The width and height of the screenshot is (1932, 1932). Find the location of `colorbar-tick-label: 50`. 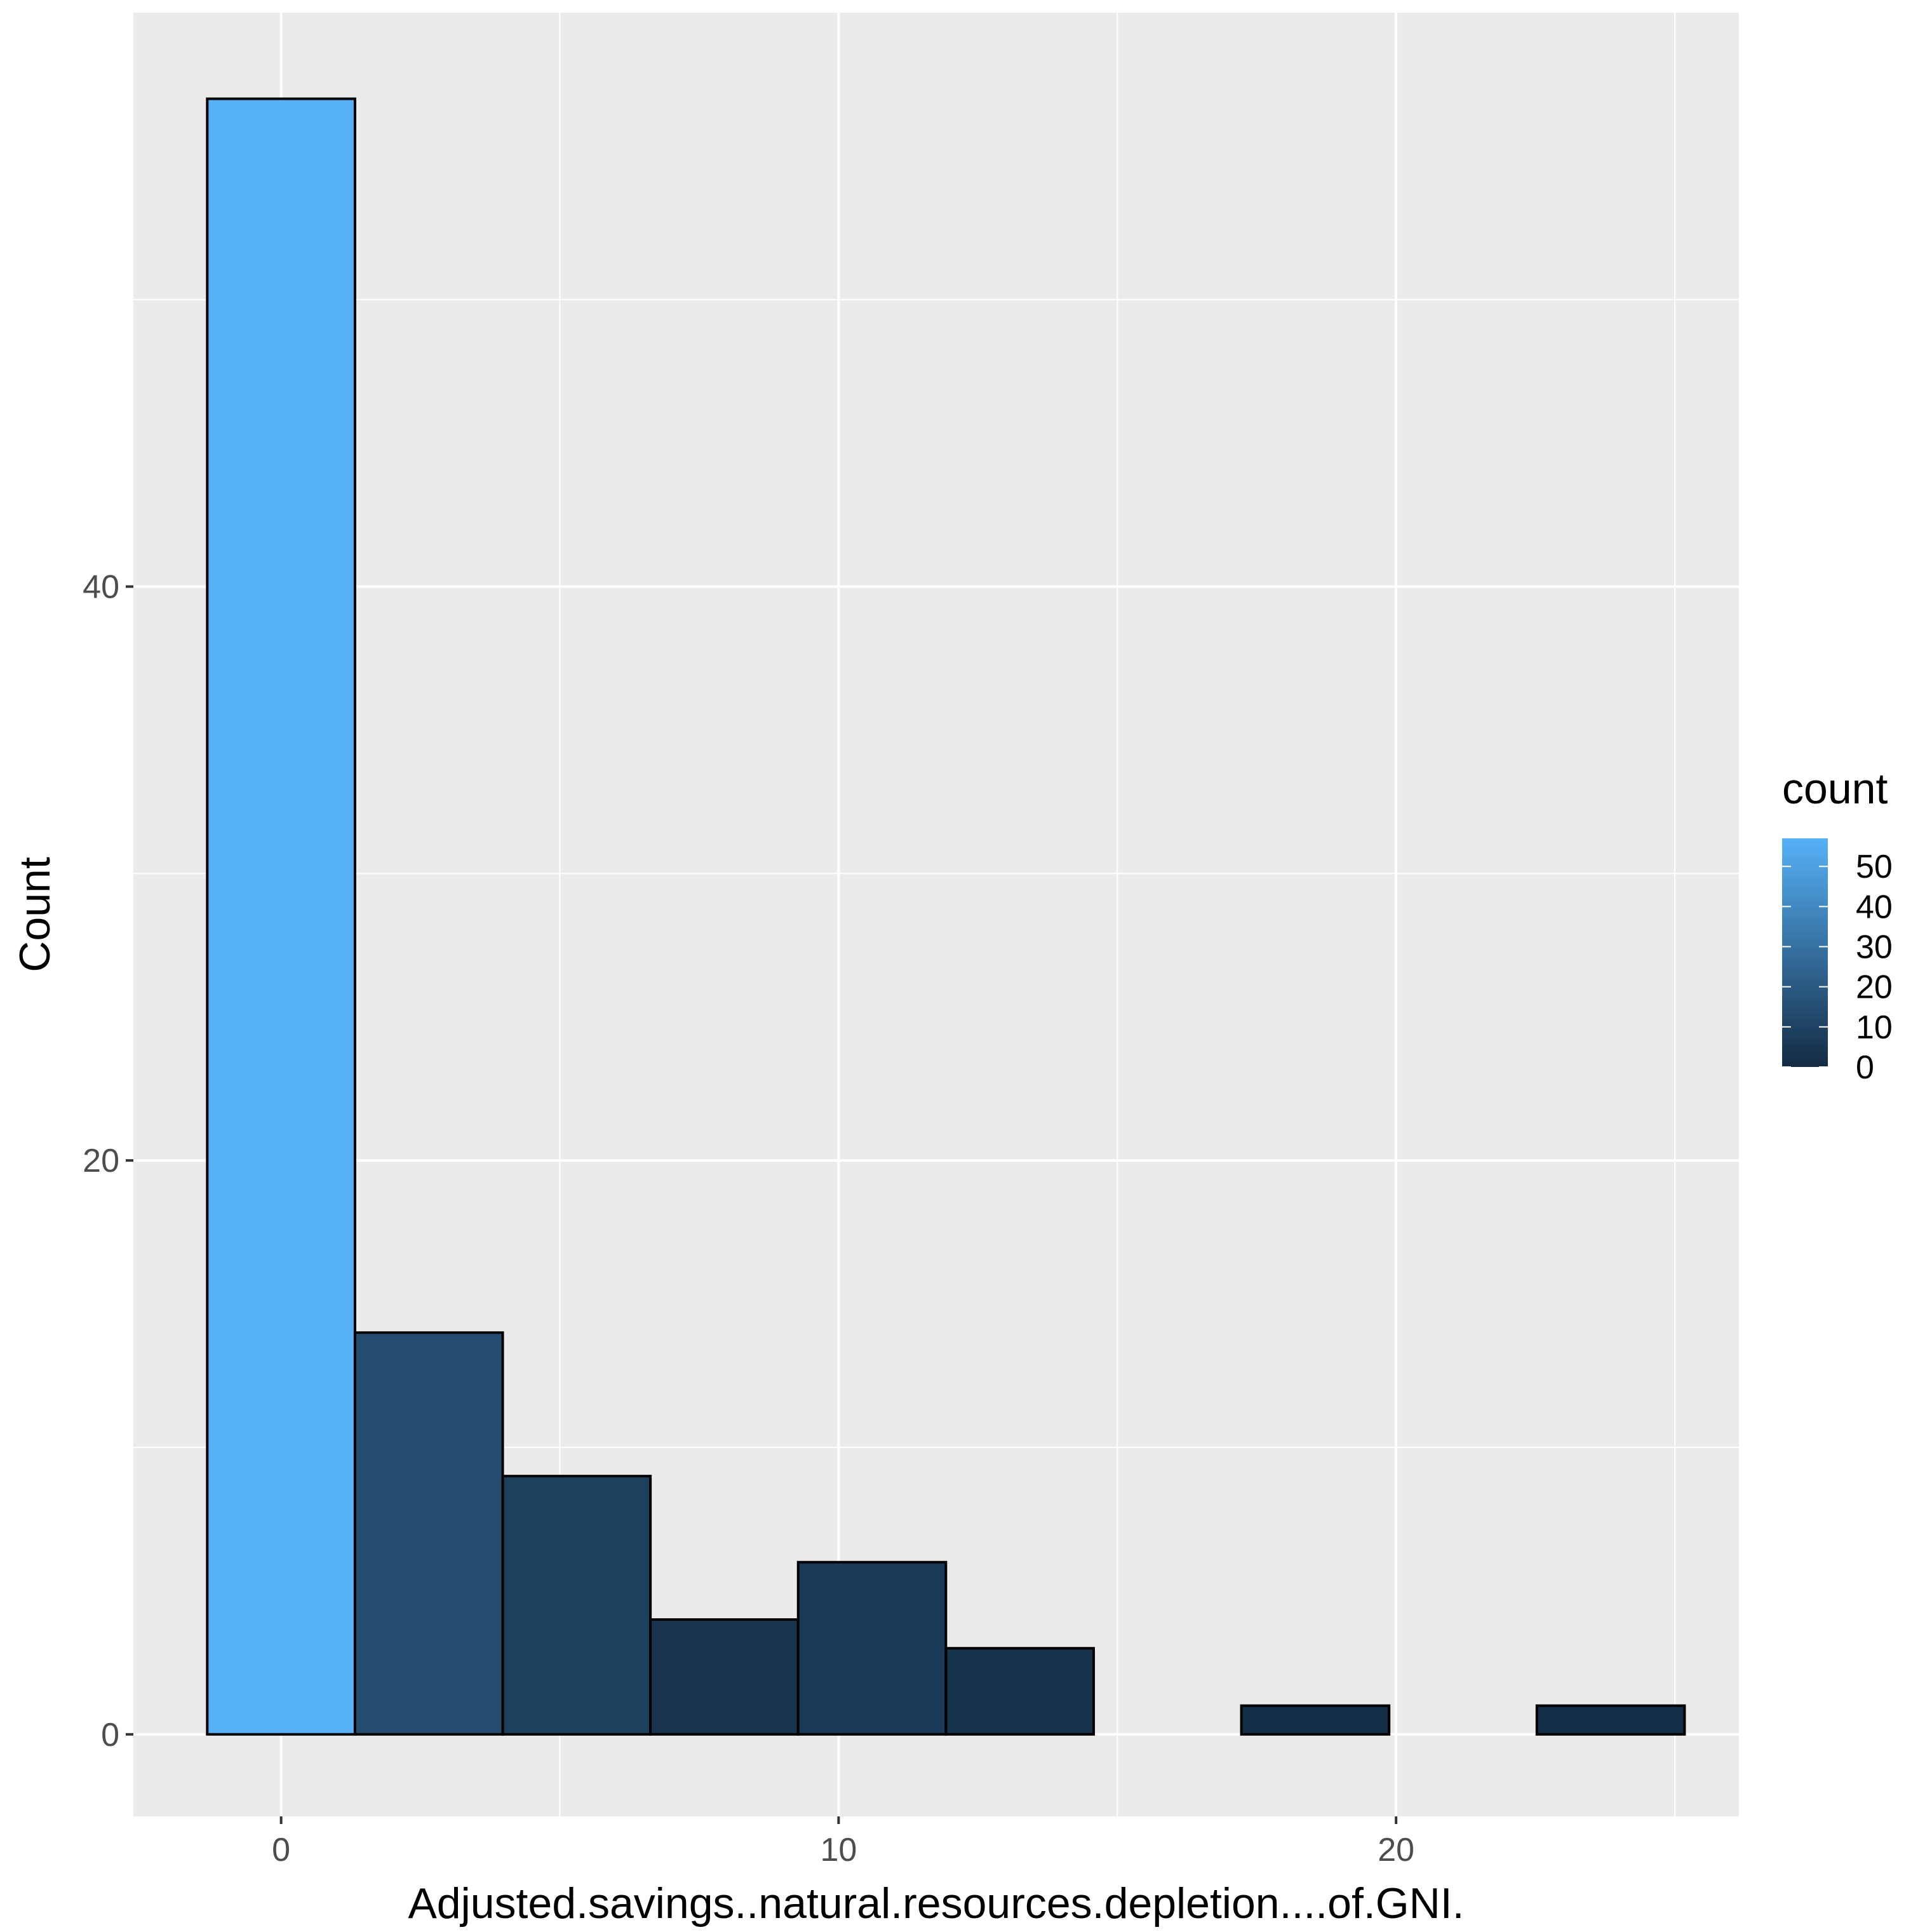

colorbar-tick-label: 50 is located at coordinates (1874, 867).